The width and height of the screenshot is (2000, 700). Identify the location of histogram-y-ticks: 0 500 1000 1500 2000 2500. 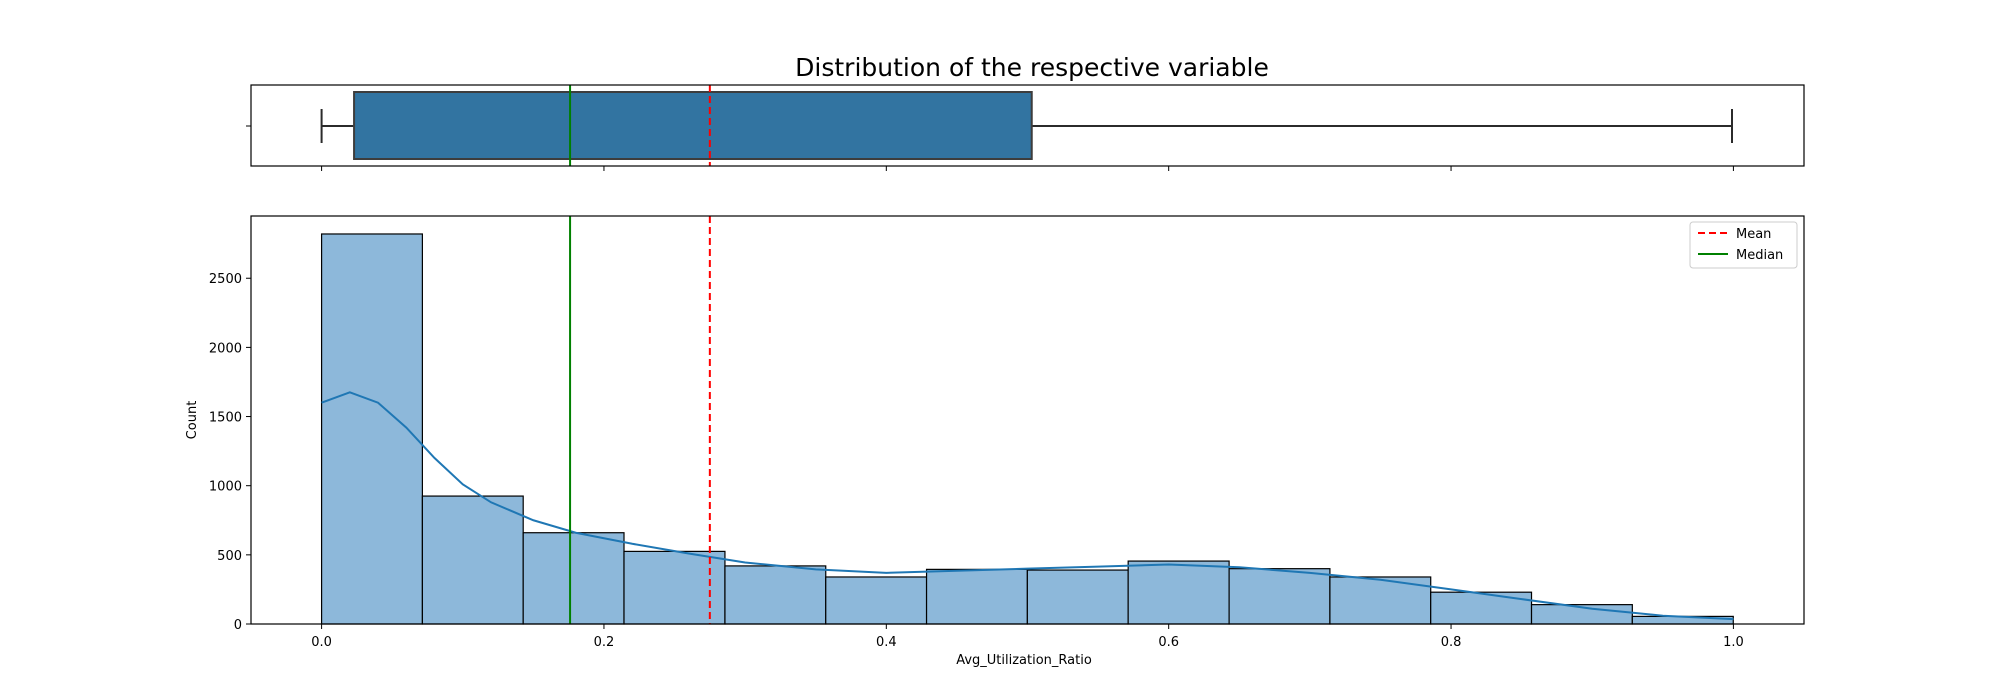
(230, 452).